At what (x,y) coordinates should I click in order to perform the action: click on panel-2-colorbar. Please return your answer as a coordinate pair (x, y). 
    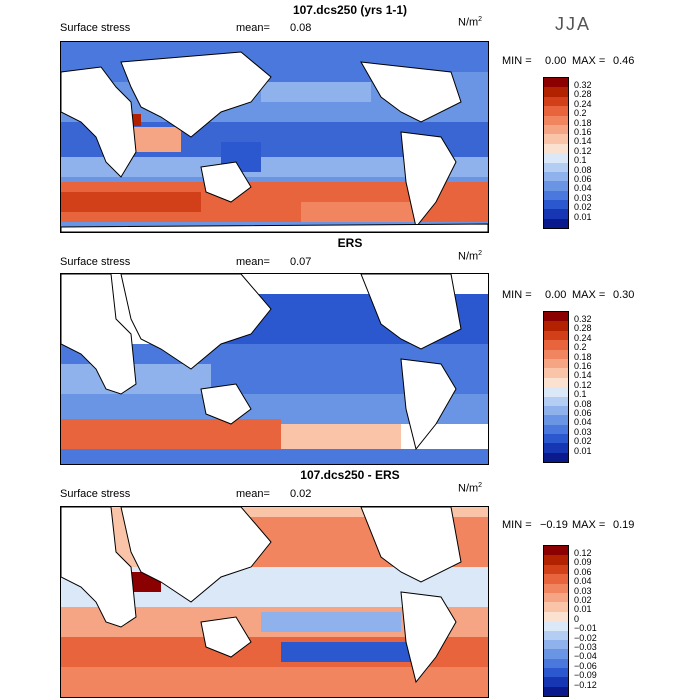
    Looking at the image, I should click on (556, 387).